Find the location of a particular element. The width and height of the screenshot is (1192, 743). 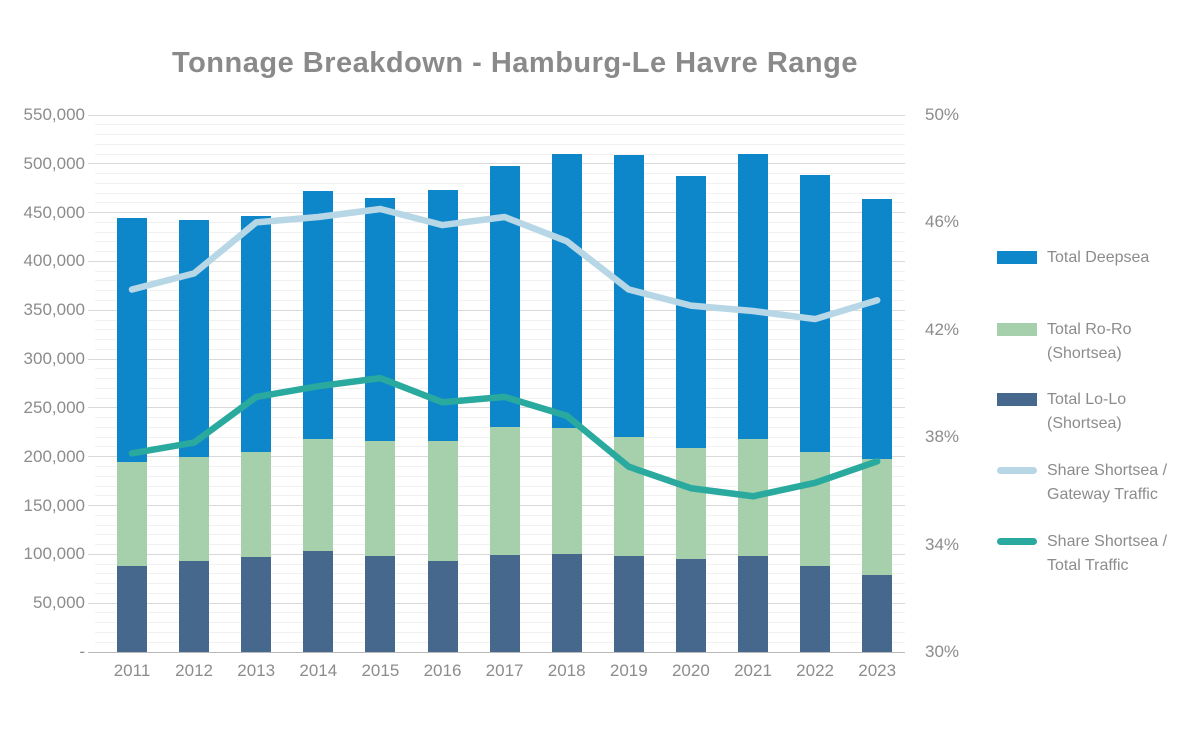

legend-label-share-gateway: Share Shortsea / is located at coordinates (1107, 470).